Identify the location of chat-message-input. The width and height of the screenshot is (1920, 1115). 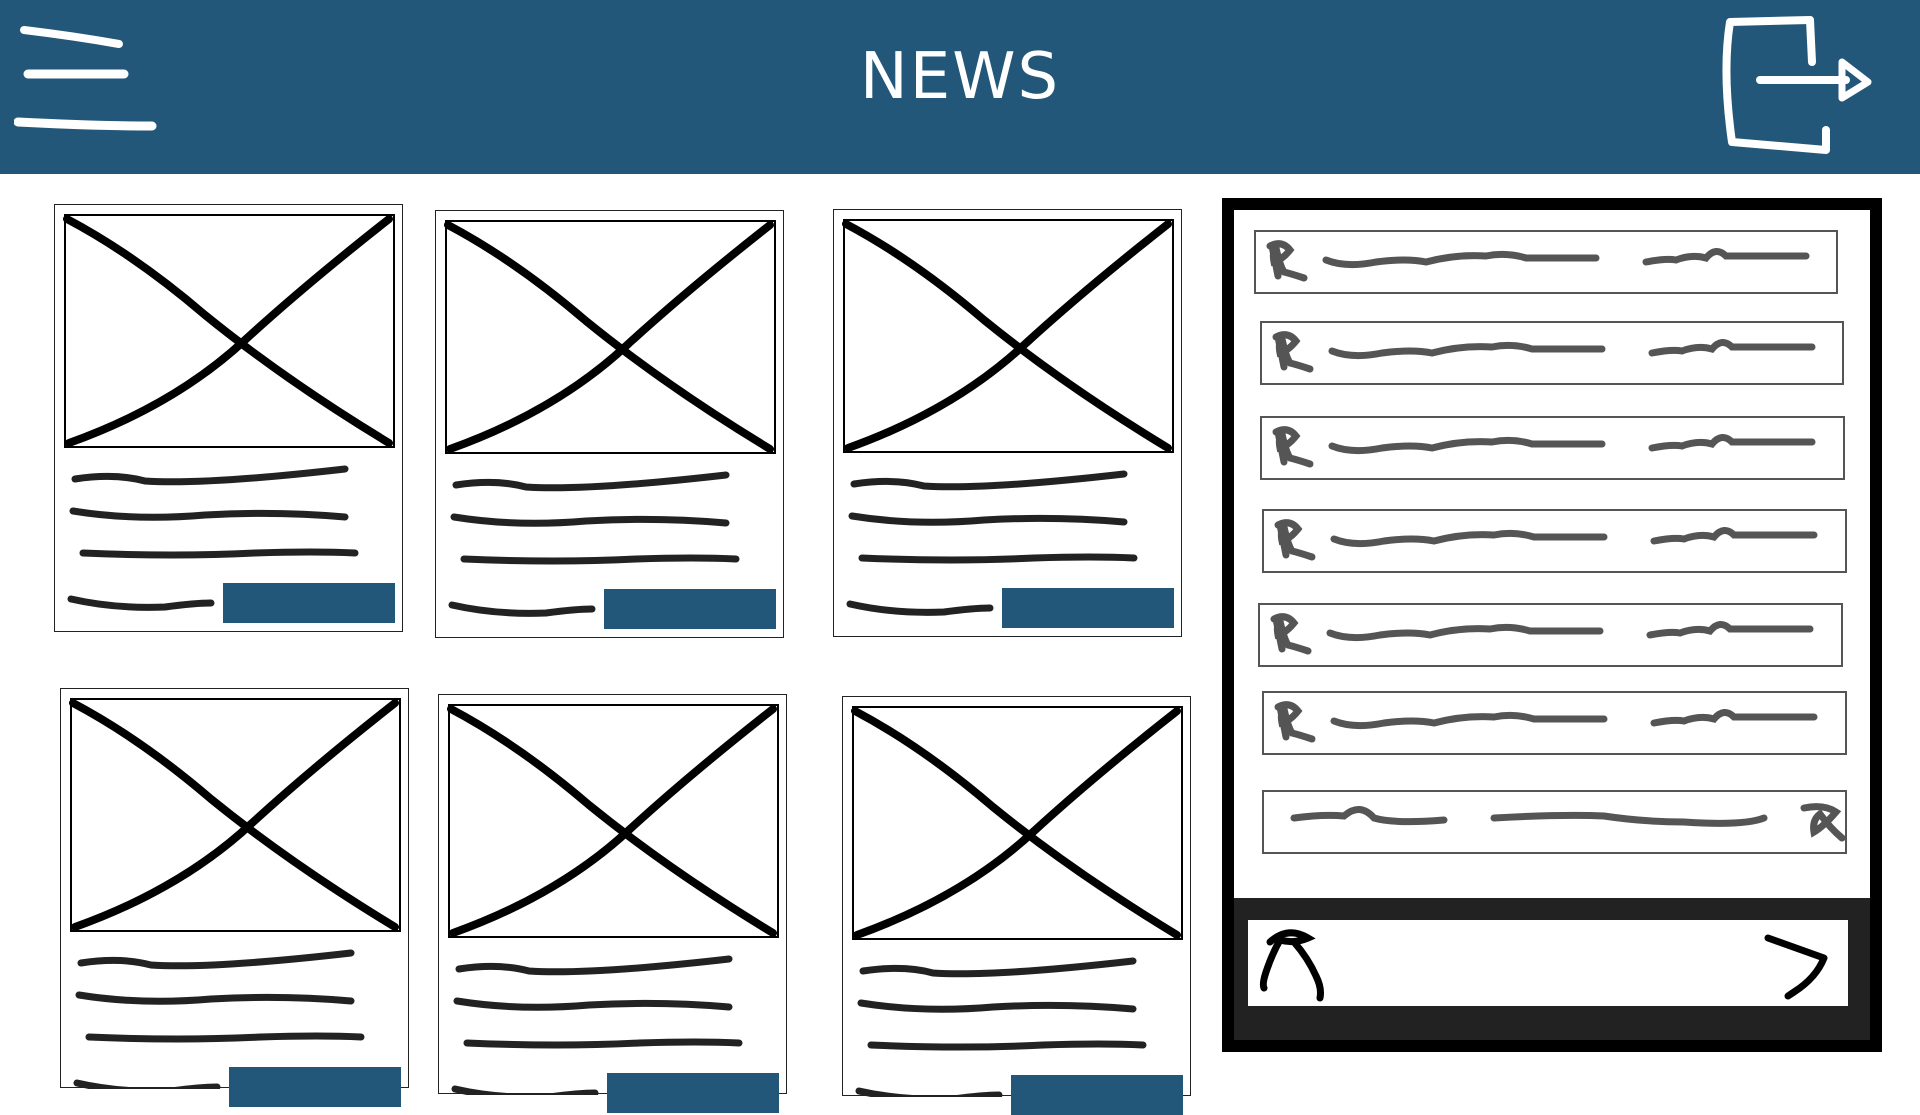
(1548, 963).